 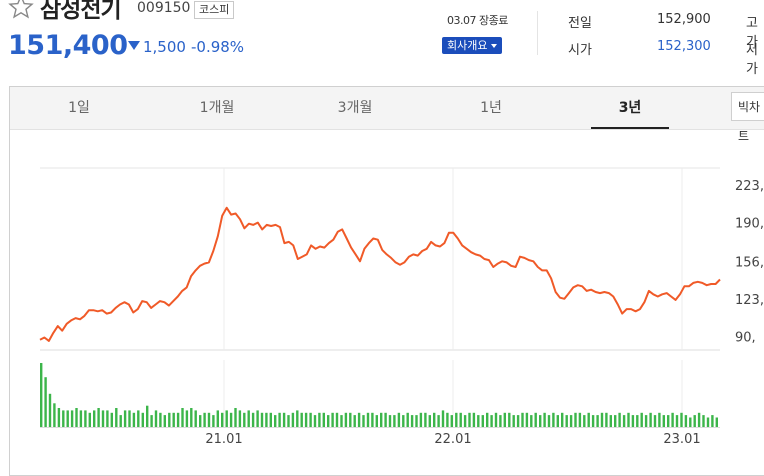 I want to click on tab-1day: 1일, so click(x=79, y=108).